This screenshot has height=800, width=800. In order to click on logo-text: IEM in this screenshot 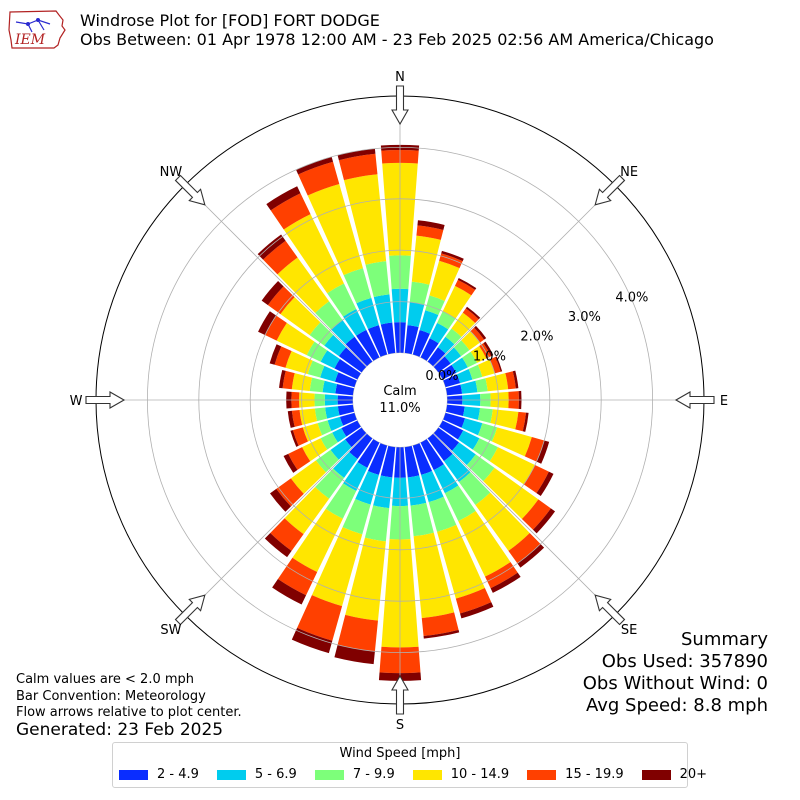, I will do `click(30, 40)`.